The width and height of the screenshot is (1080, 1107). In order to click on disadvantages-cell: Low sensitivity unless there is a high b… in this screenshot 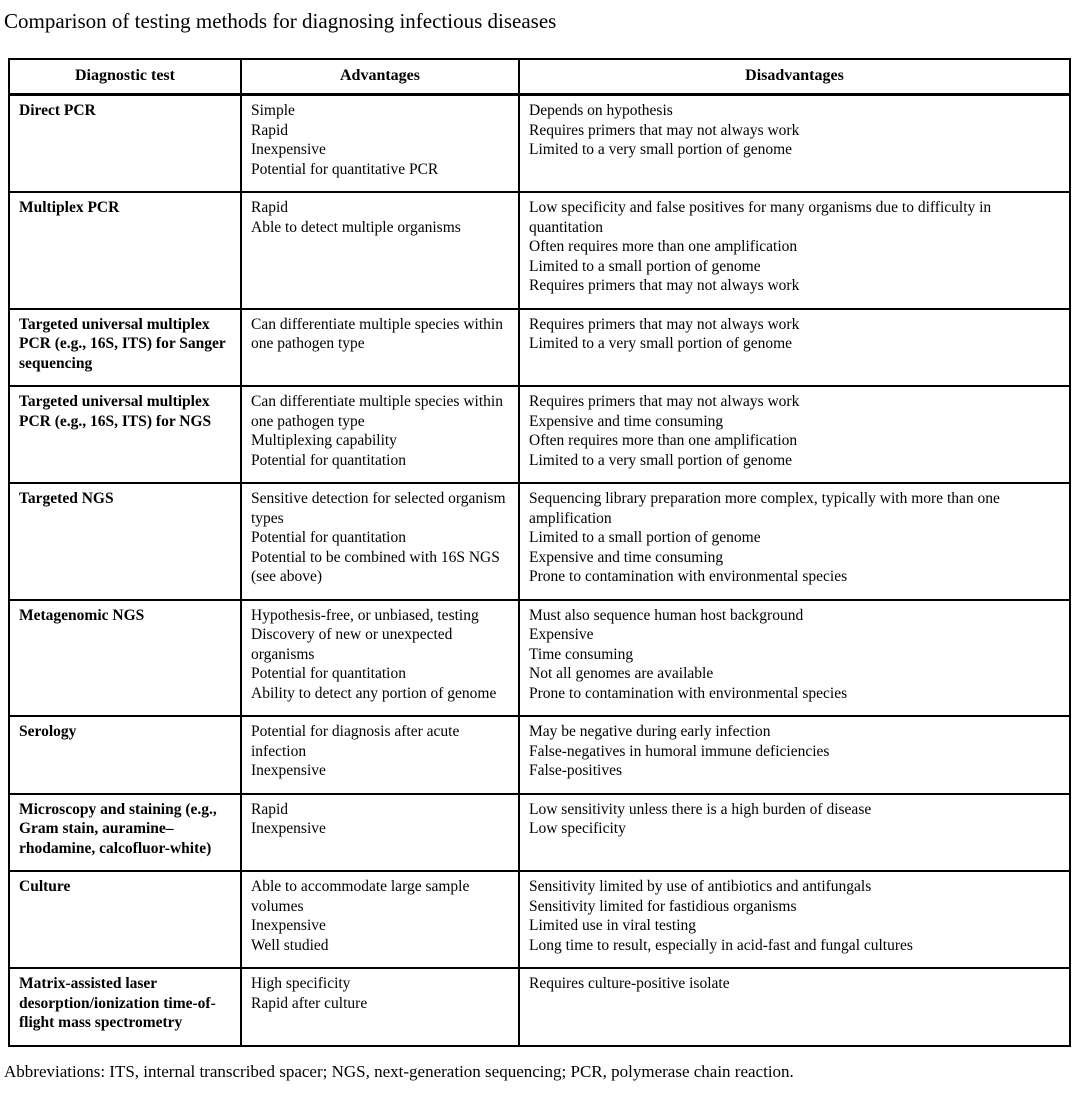, I will do `click(794, 832)`.